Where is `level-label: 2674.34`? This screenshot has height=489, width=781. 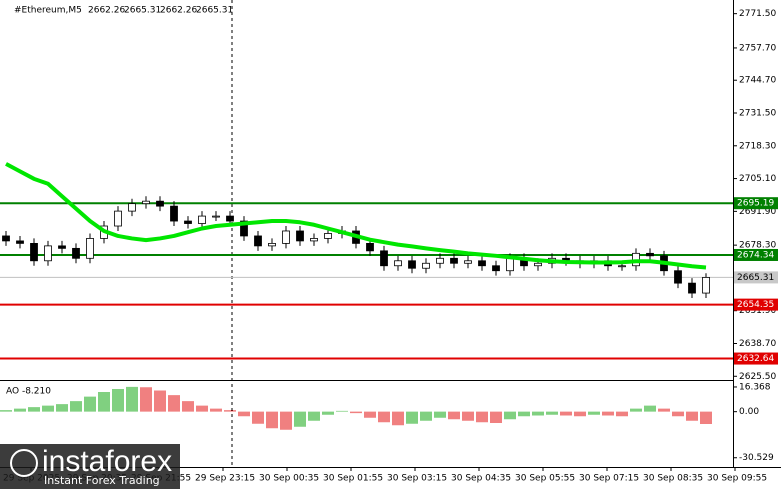
level-label: 2674.34 is located at coordinates (755, 255).